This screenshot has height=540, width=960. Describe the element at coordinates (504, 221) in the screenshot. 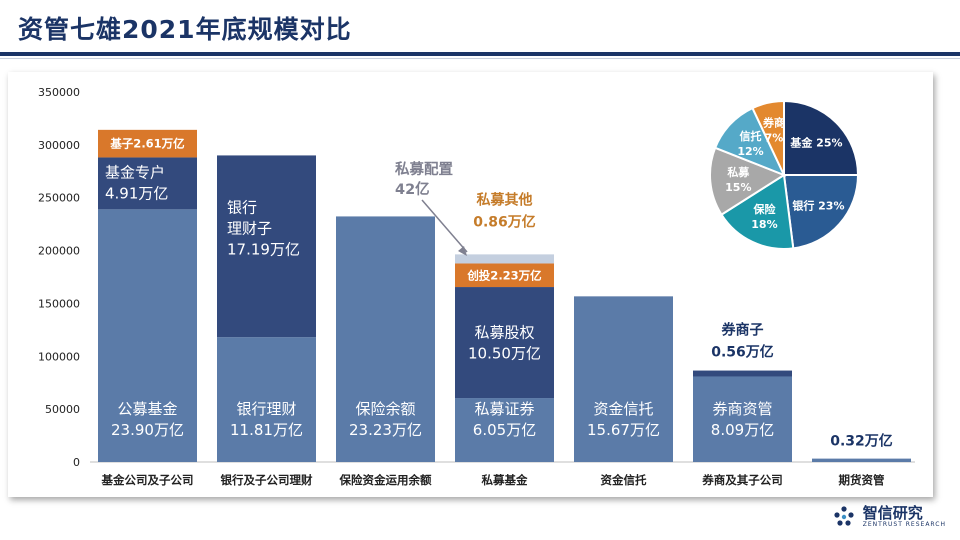

I see `data-label: 0.86万亿` at that location.